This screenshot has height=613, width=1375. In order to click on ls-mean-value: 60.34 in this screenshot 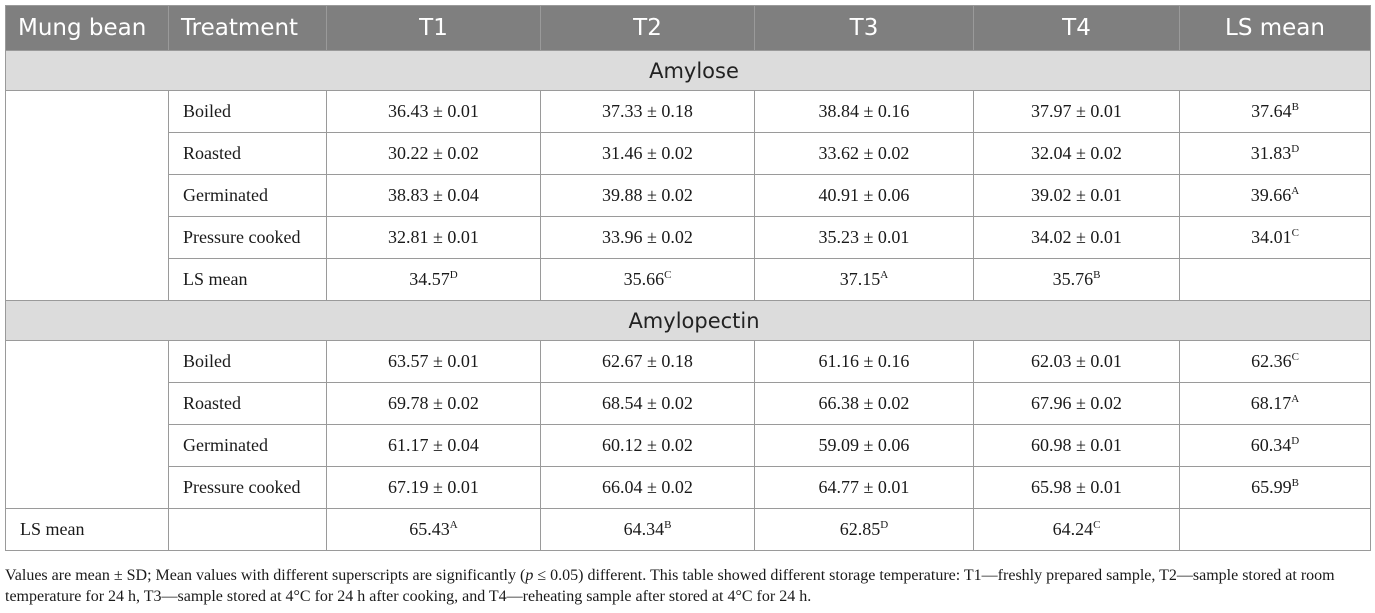, I will do `click(1271, 445)`.